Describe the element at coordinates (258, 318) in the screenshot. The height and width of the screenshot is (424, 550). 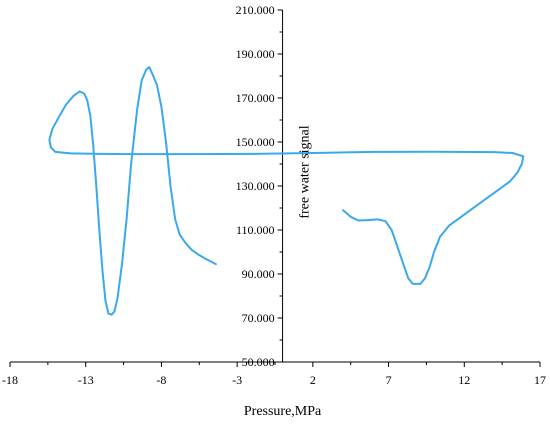
I see `y-tick-label: 70.000` at that location.